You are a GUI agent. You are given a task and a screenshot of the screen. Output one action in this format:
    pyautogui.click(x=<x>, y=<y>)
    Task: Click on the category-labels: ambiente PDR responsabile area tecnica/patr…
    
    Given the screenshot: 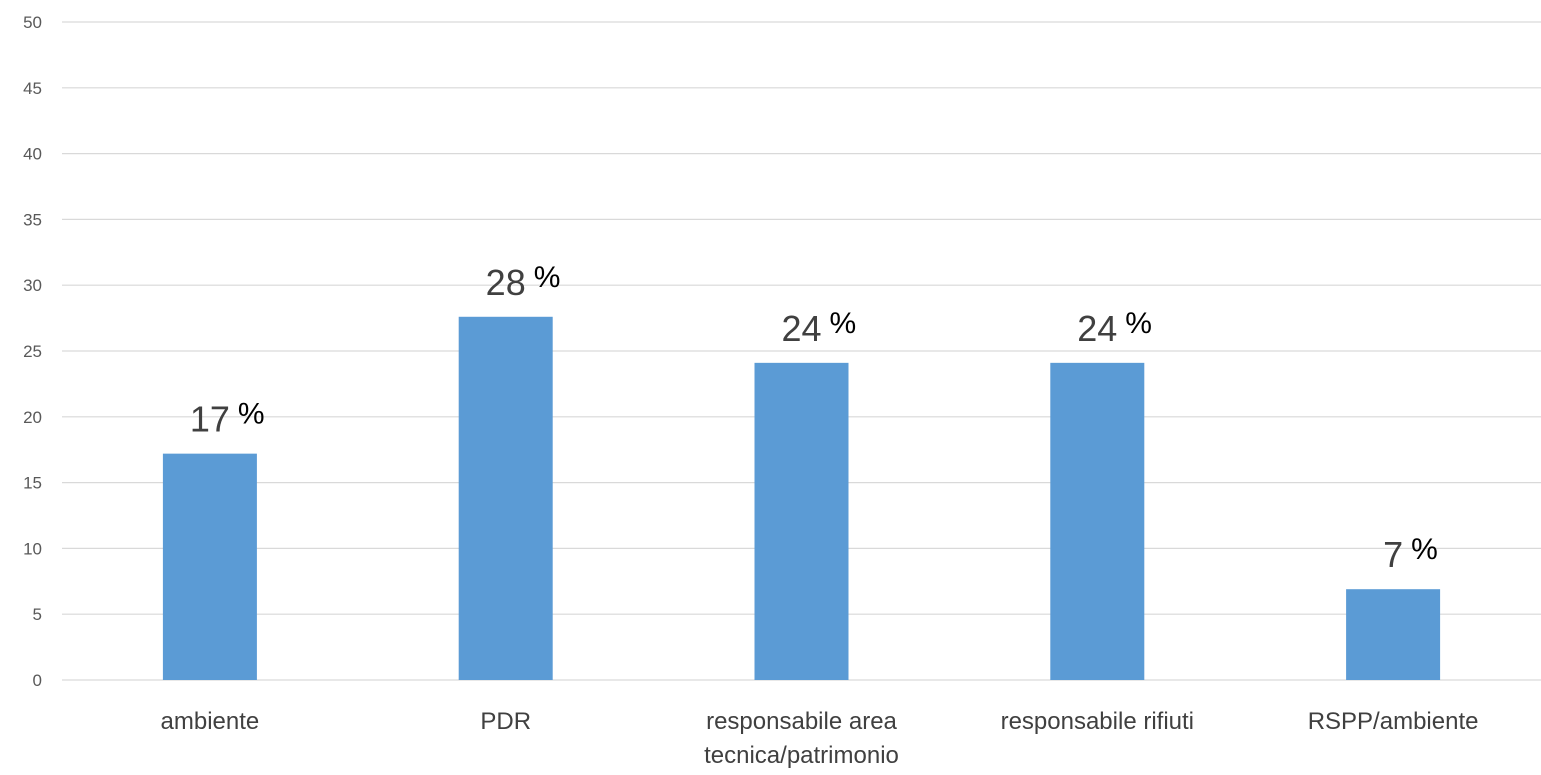 What is the action you would take?
    pyautogui.click(x=820, y=738)
    